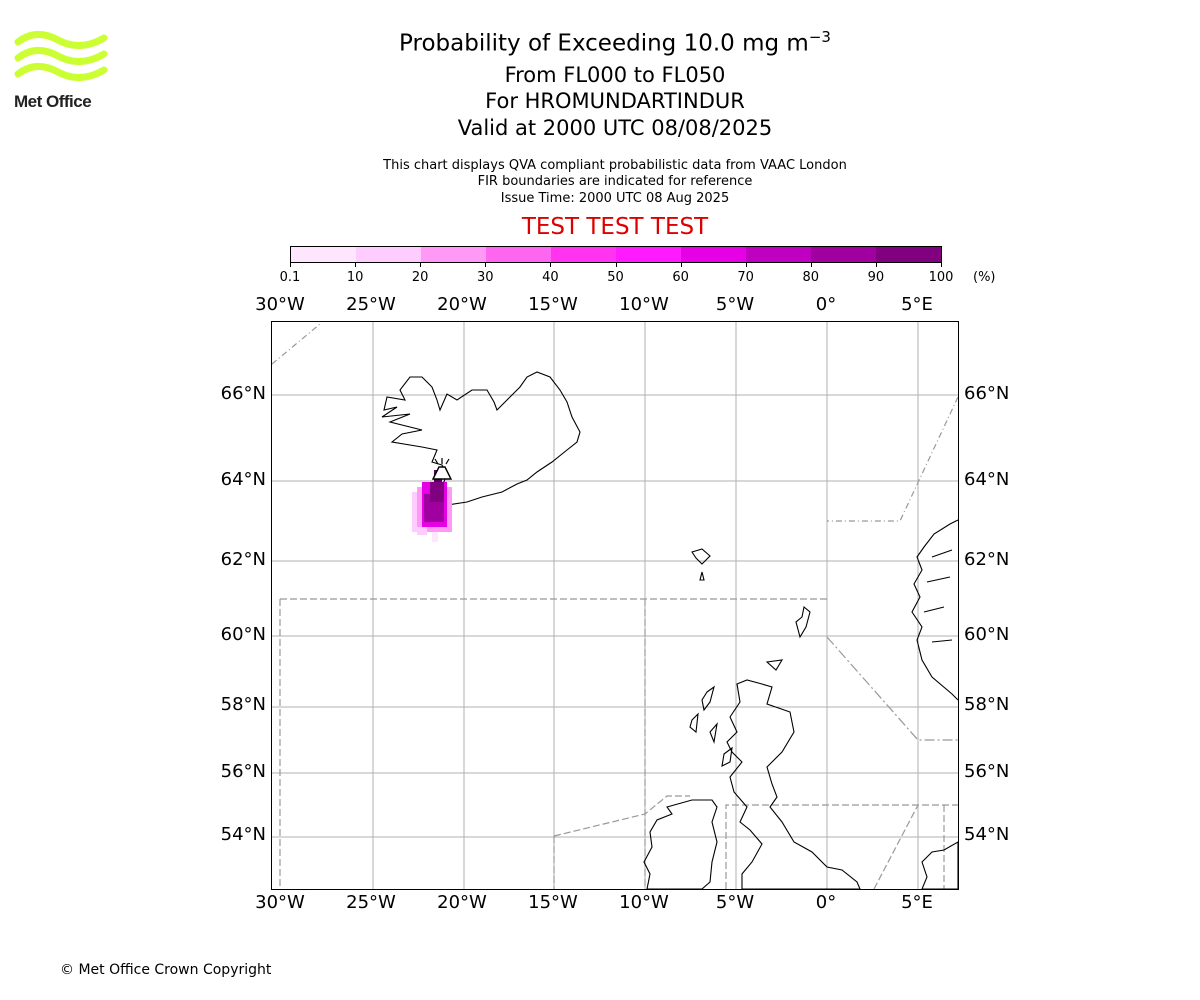 The width and height of the screenshot is (1200, 1000). Describe the element at coordinates (984, 277) in the screenshot. I see `colorbar-unit: (%)` at that location.